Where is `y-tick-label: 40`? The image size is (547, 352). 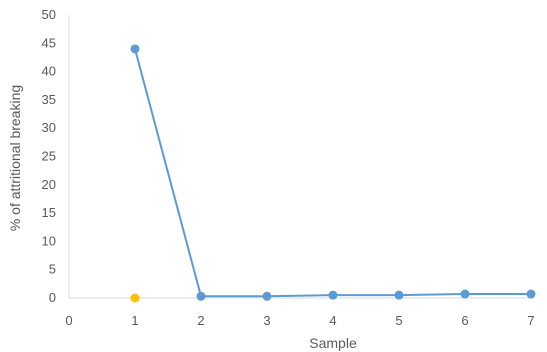
y-tick-label: 40 is located at coordinates (49, 71).